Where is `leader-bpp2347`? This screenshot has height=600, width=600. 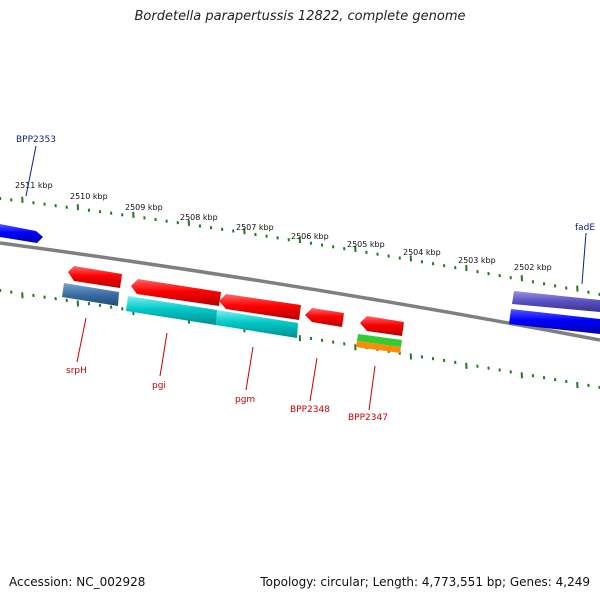
leader-bpp2347 is located at coordinates (372, 388).